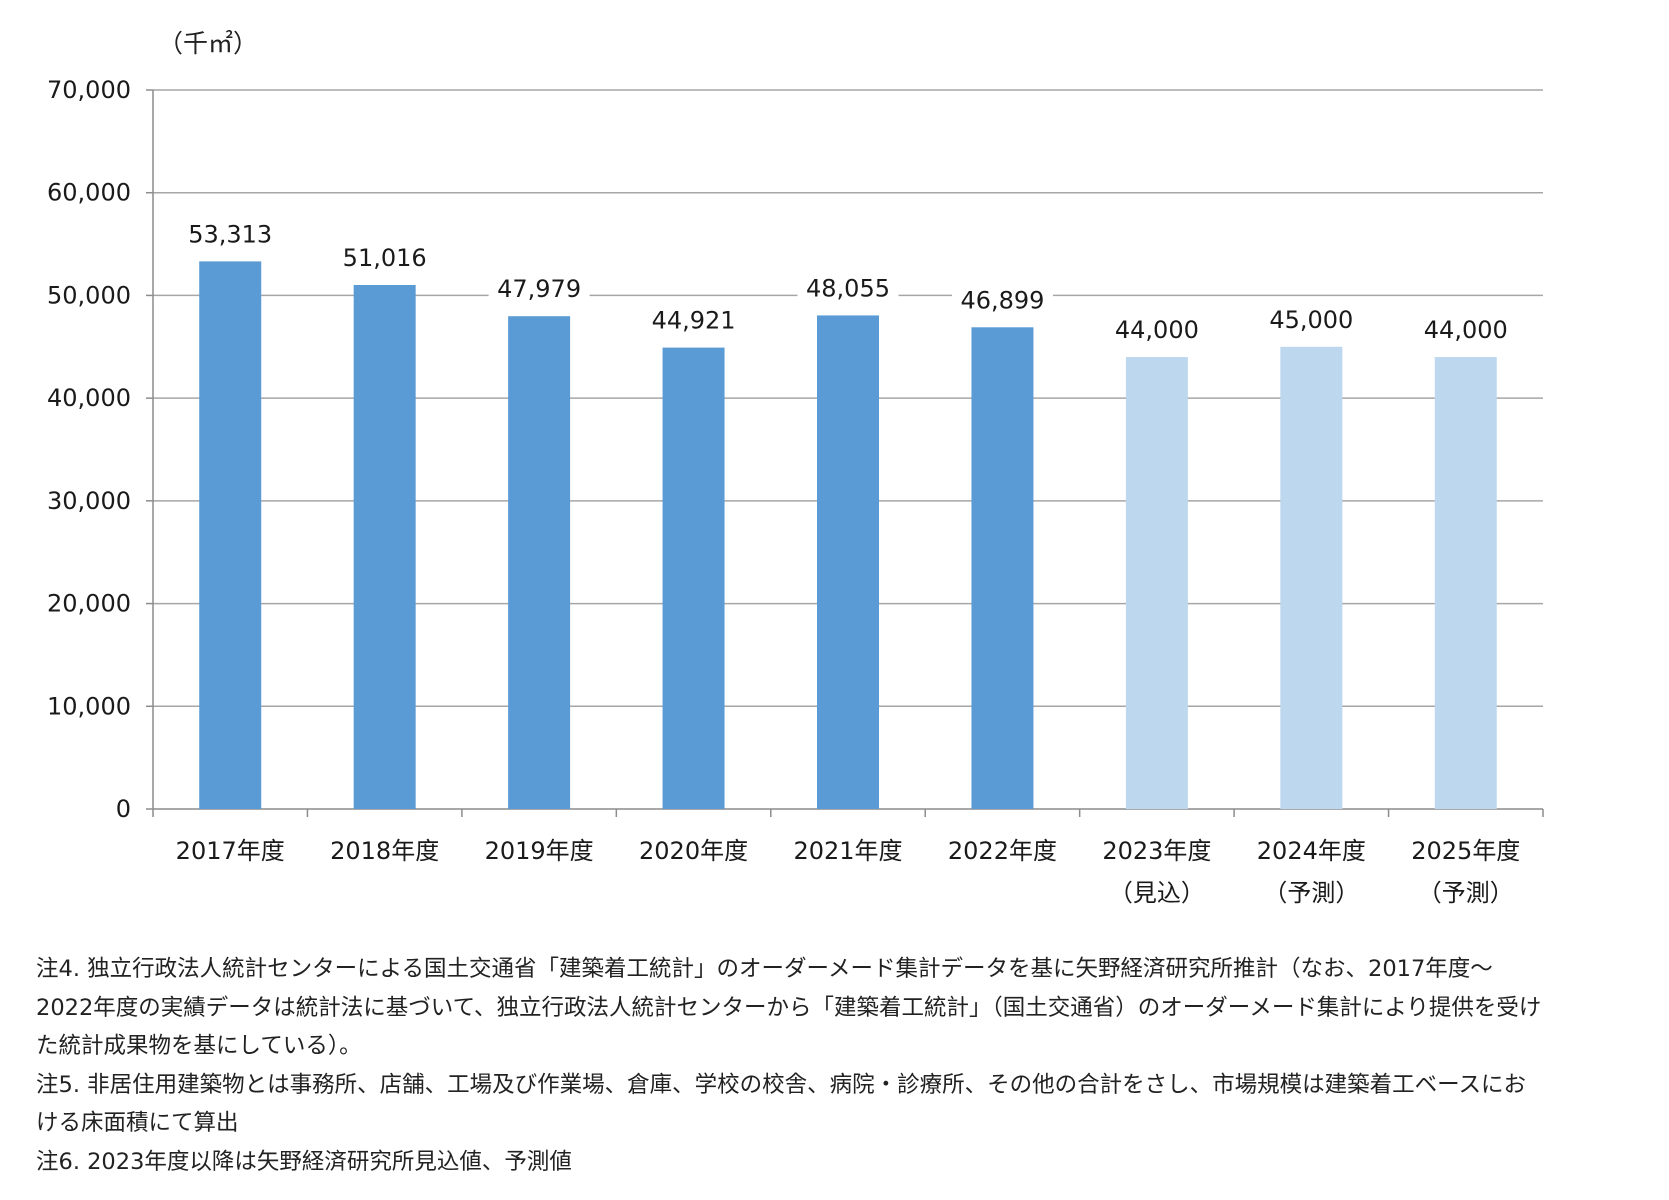 The image size is (1669, 1200). I want to click on data-label: 45,000, so click(1311, 320).